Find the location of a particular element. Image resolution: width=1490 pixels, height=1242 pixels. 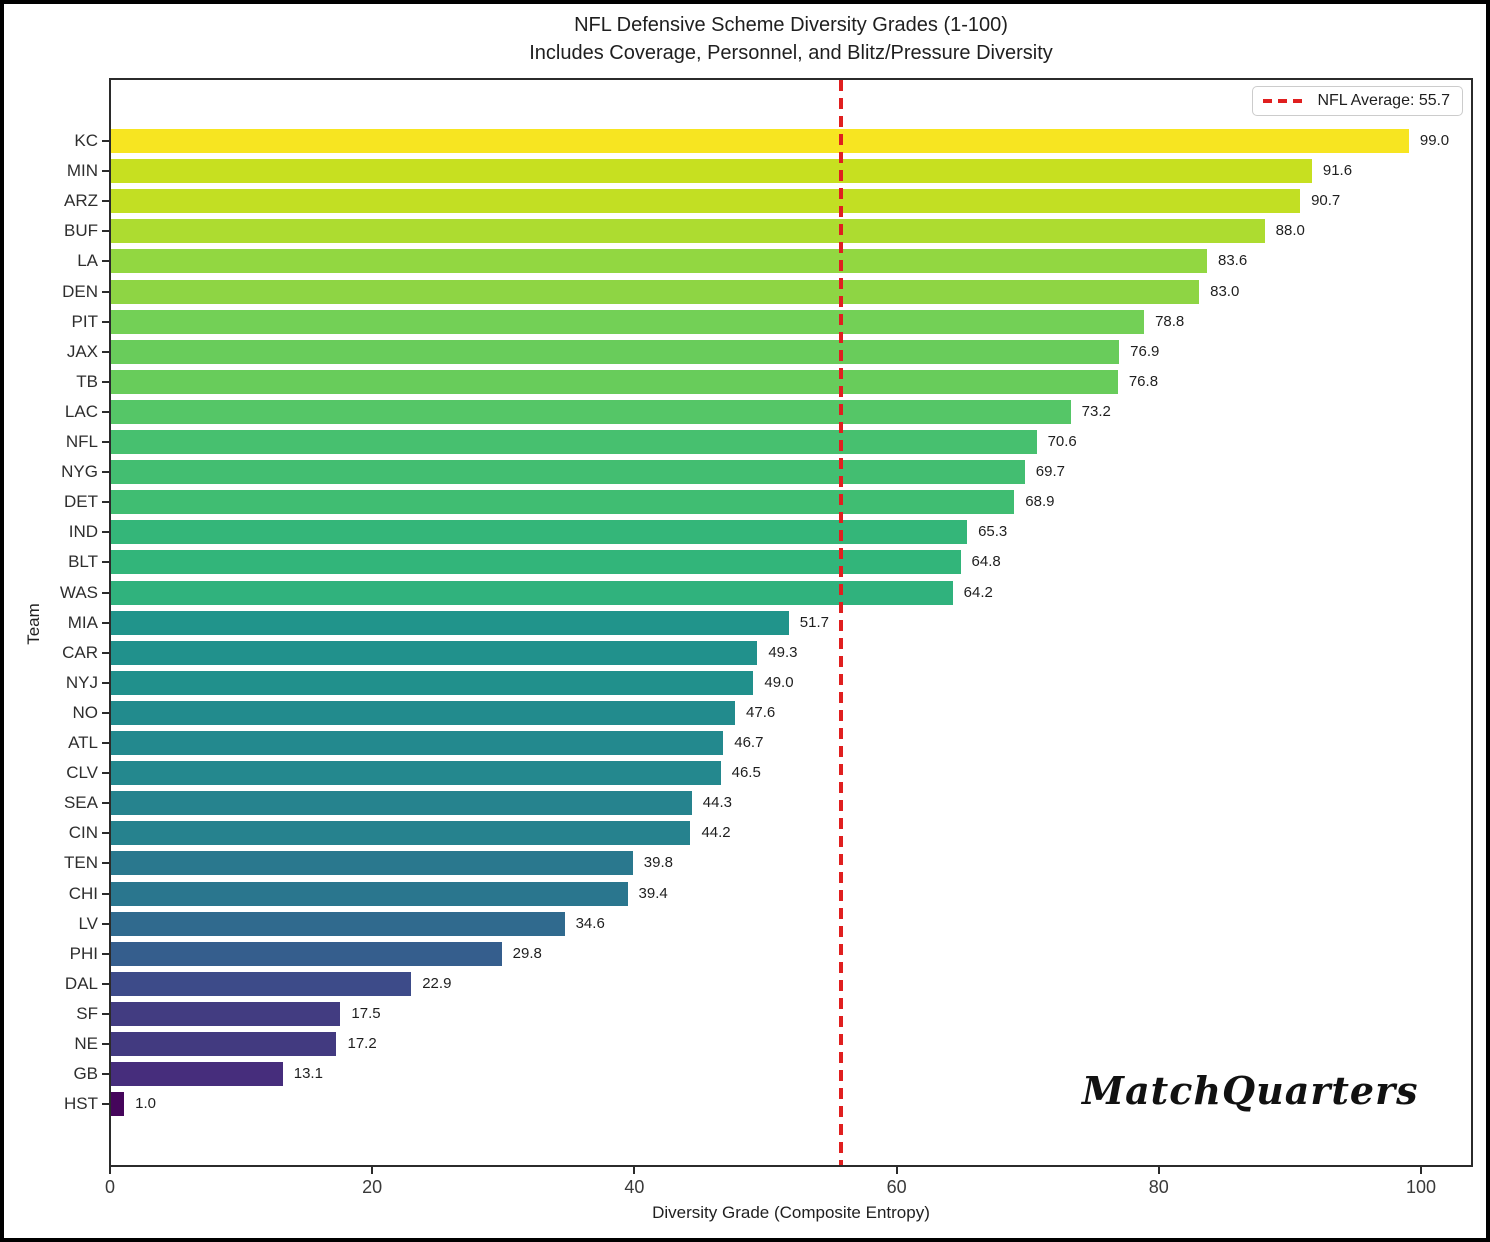

y-tick-label-no: NO is located at coordinates (85, 712).